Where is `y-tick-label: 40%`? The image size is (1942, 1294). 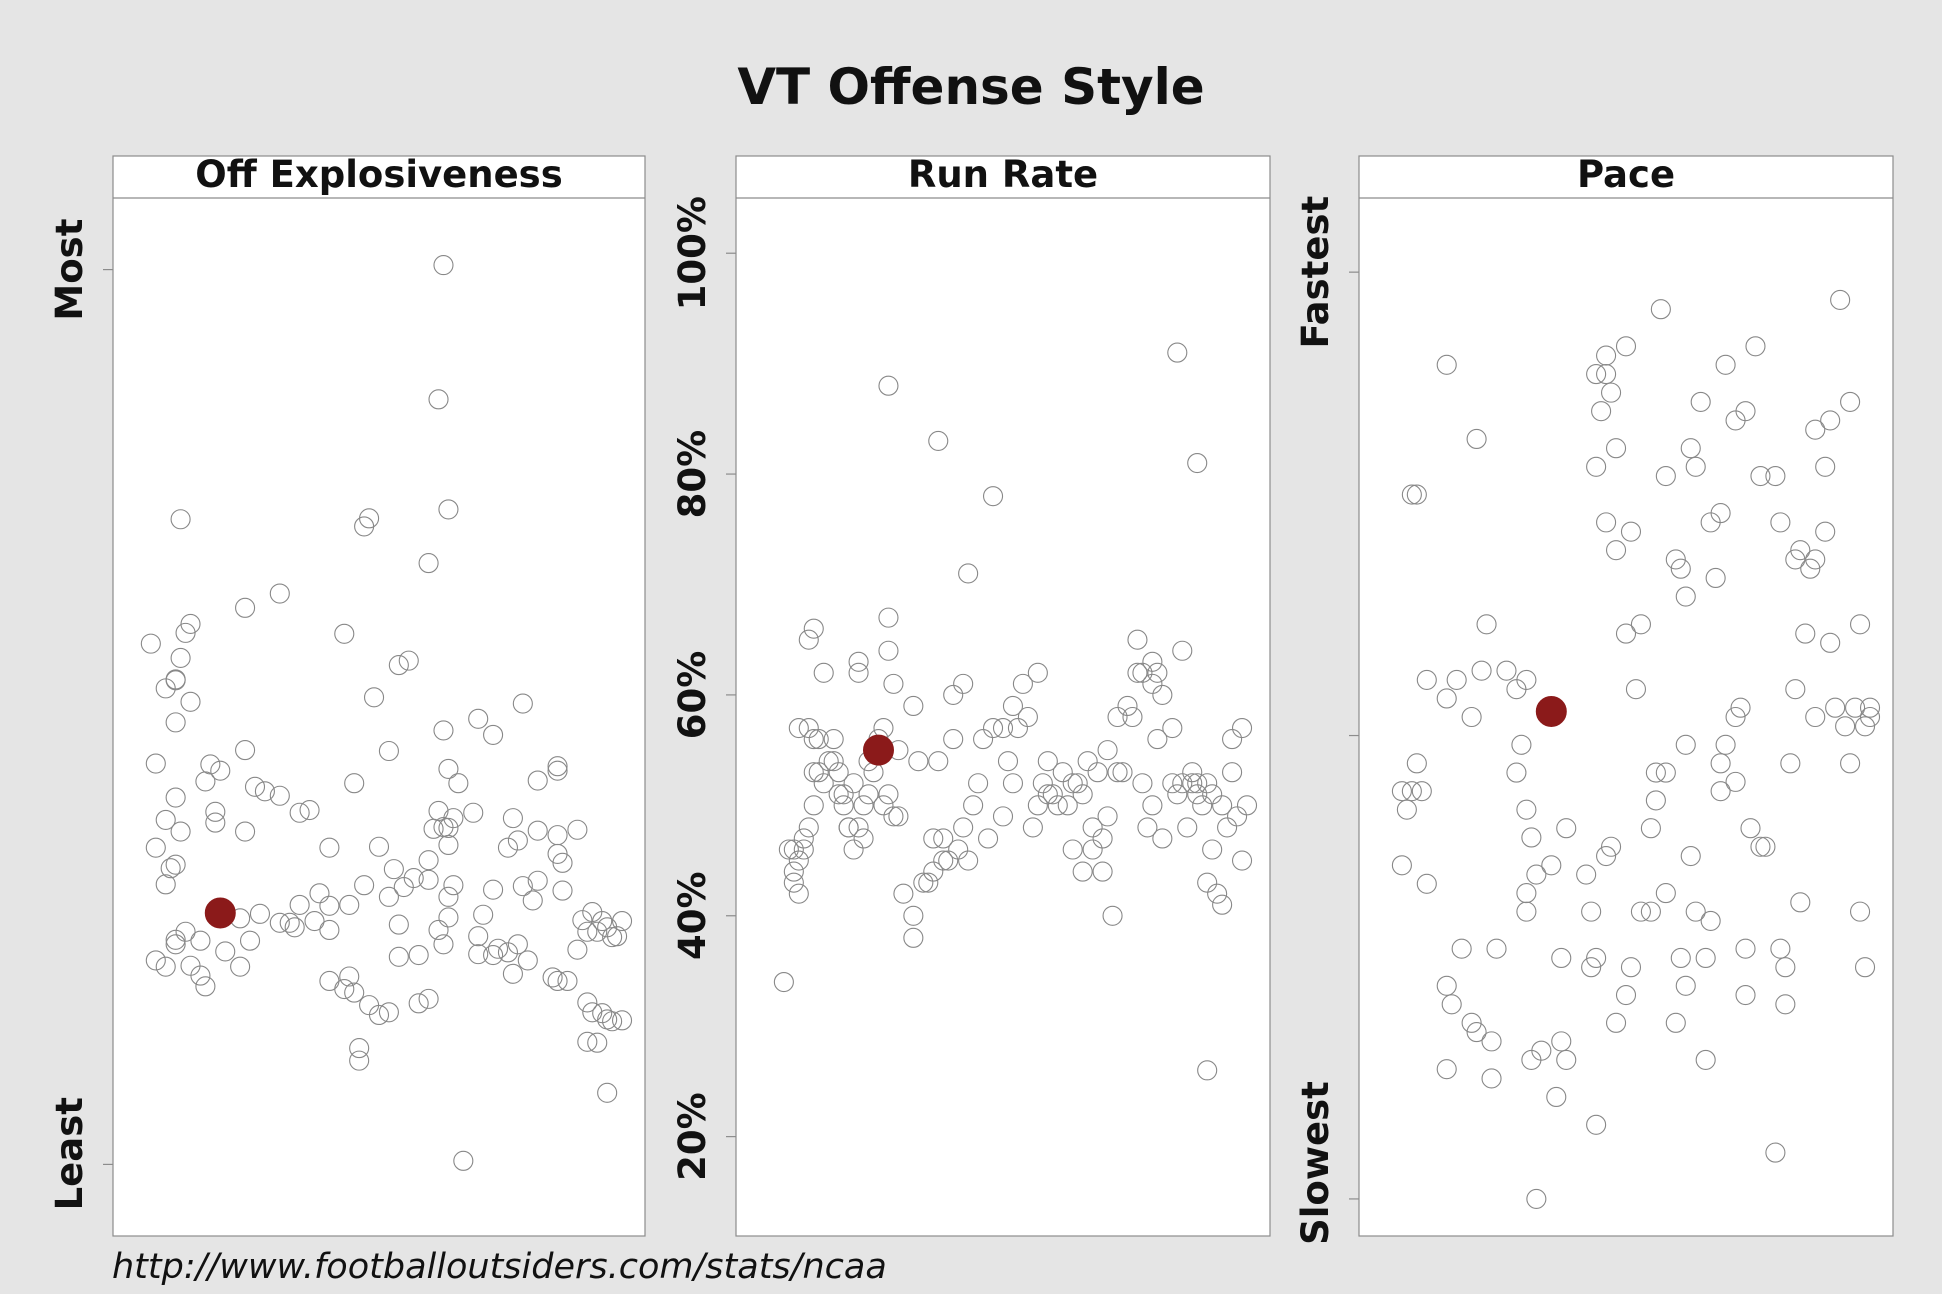 y-tick-label: 40% is located at coordinates (692, 915).